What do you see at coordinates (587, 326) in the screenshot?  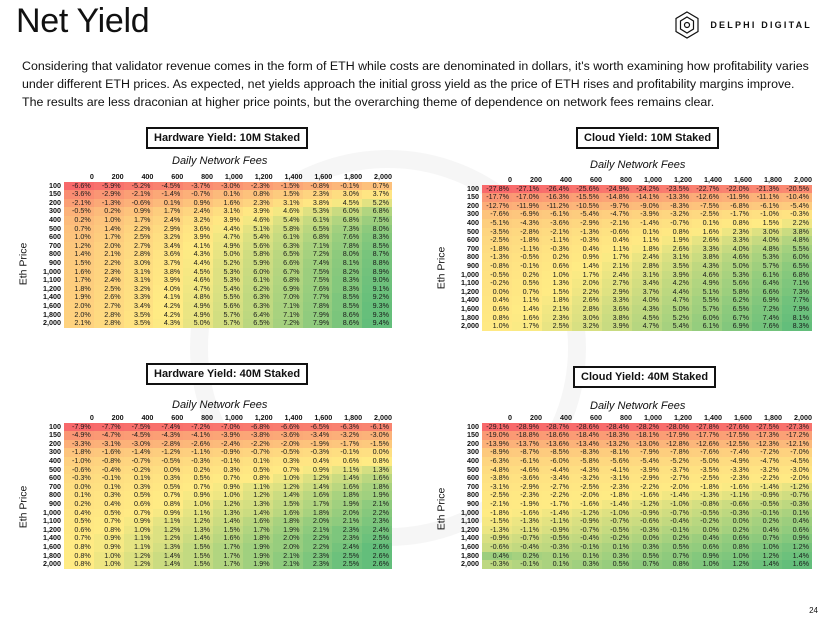 I see `table-cell: 3.2%` at bounding box center [587, 326].